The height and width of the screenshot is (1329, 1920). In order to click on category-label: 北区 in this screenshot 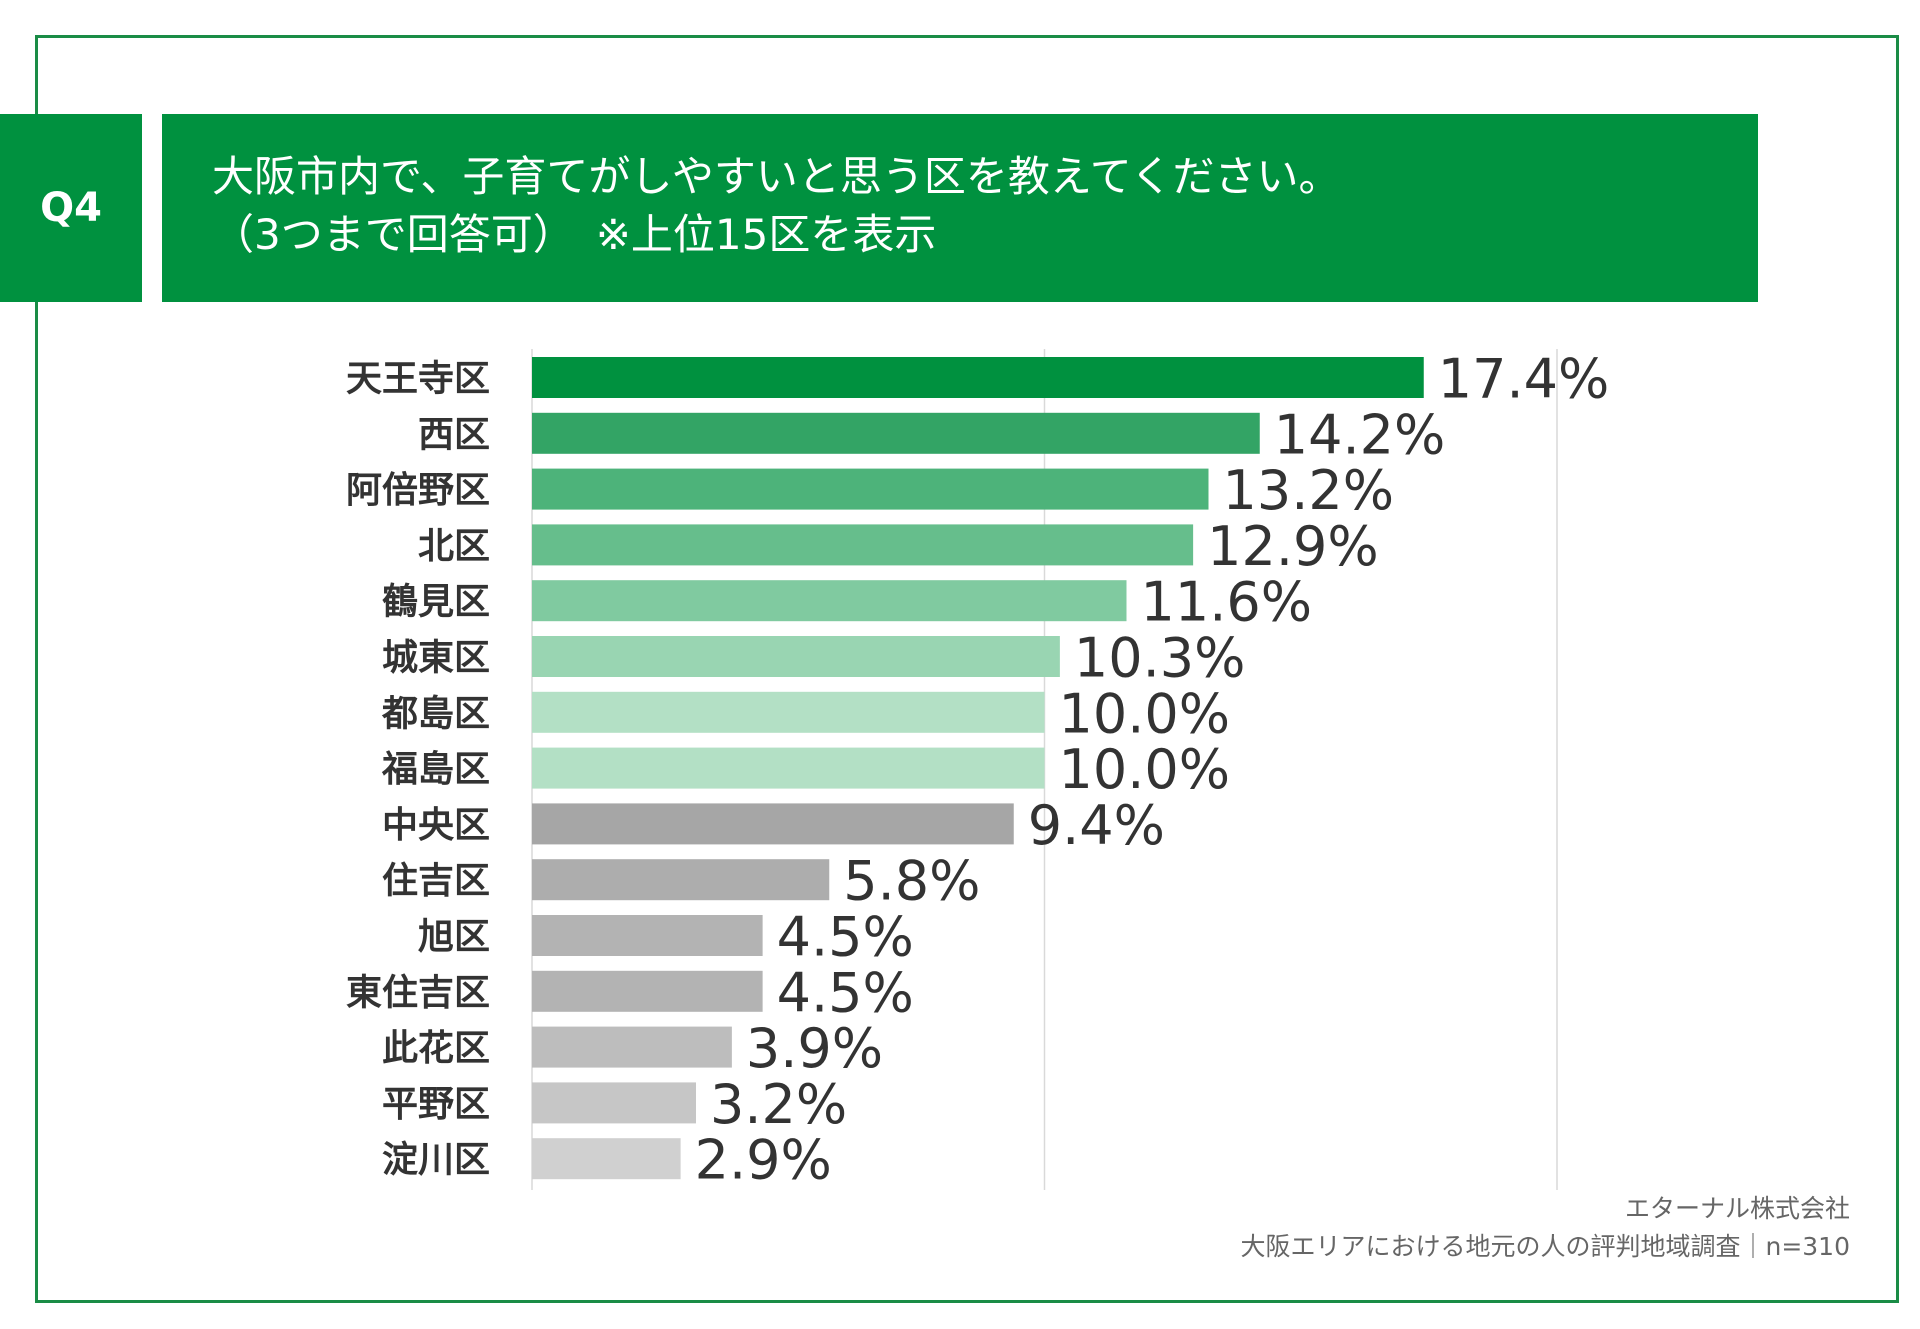, I will do `click(454, 546)`.